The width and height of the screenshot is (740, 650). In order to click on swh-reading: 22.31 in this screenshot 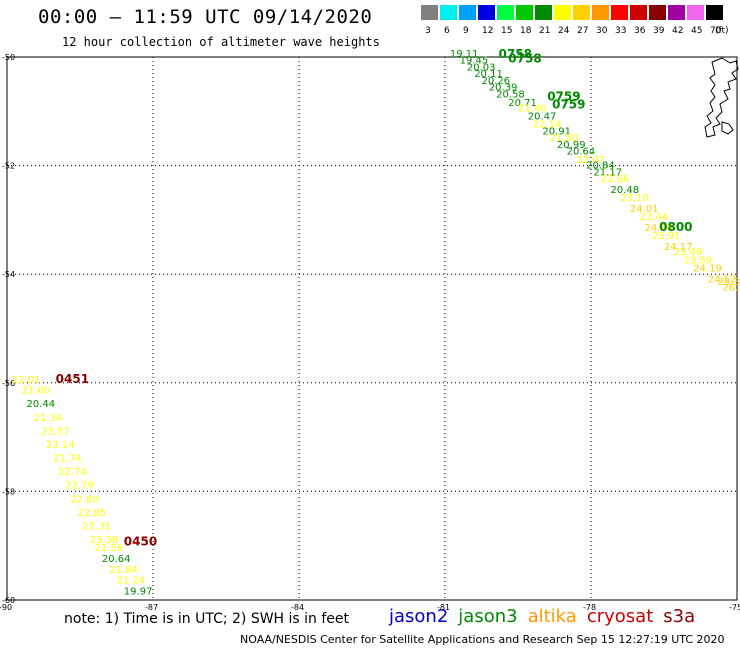, I will do `click(96, 526)`.